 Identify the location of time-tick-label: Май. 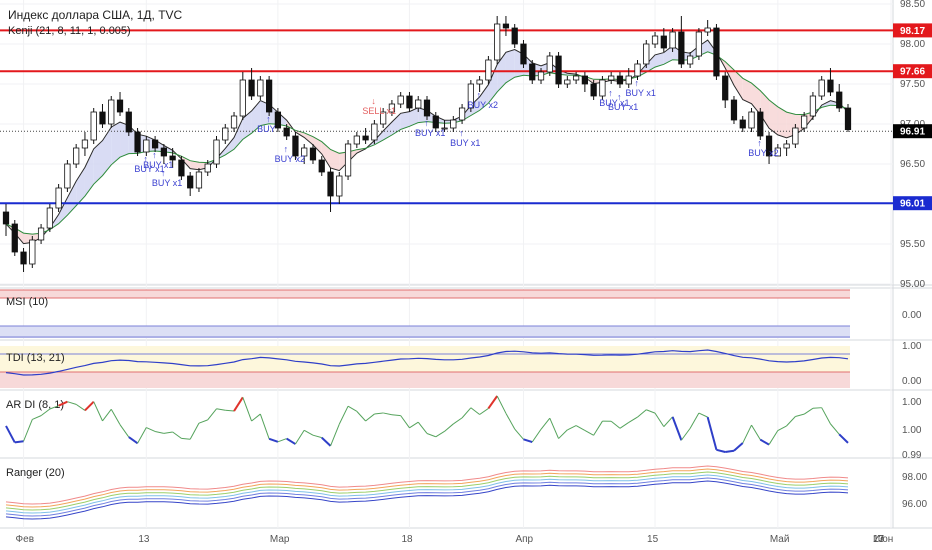
(780, 539).